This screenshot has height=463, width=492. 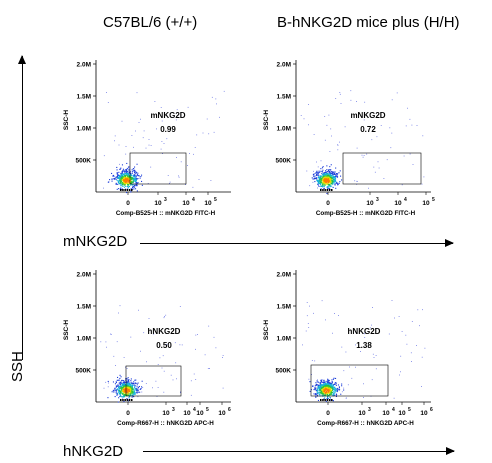 I want to click on x-tick-exponent: 4, so click(x=405, y=200).